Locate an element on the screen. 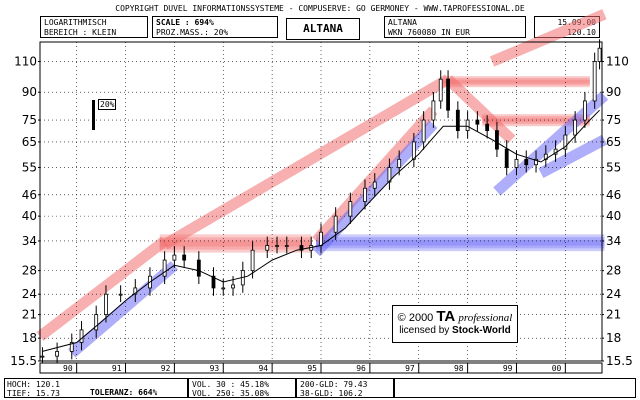  y-tick-label-right: 90 is located at coordinates (613, 92).